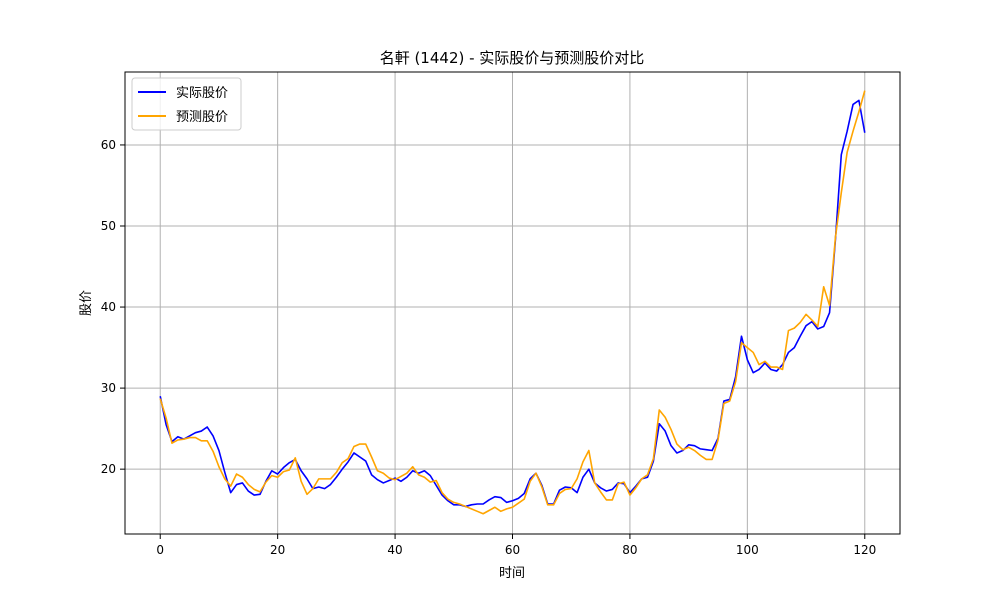 This screenshot has width=1000, height=600. I want to click on chart-title: 名軒 (1442) - 实际股价与预测股价对比, so click(512, 58).